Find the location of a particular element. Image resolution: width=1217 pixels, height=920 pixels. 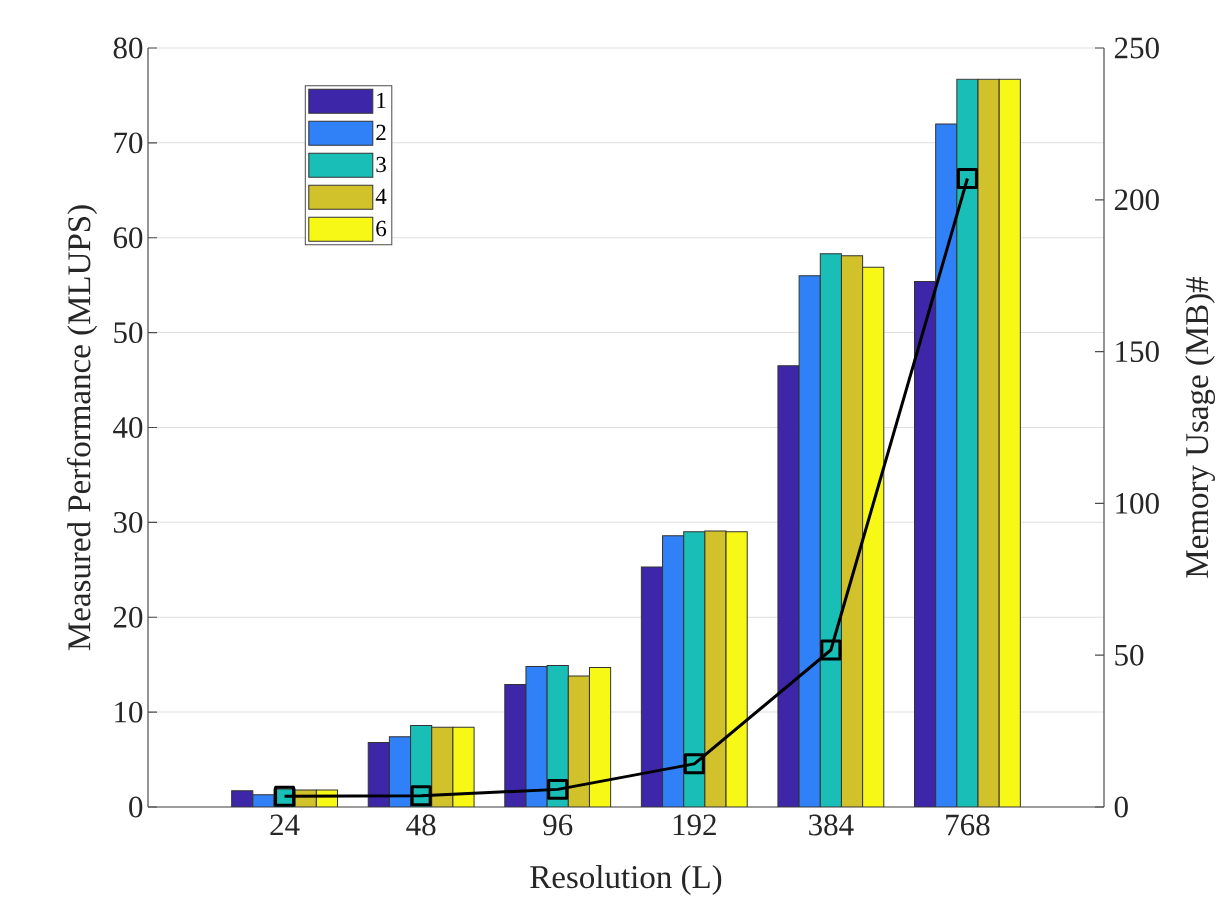

x-tick-label: 48 is located at coordinates (421, 825).